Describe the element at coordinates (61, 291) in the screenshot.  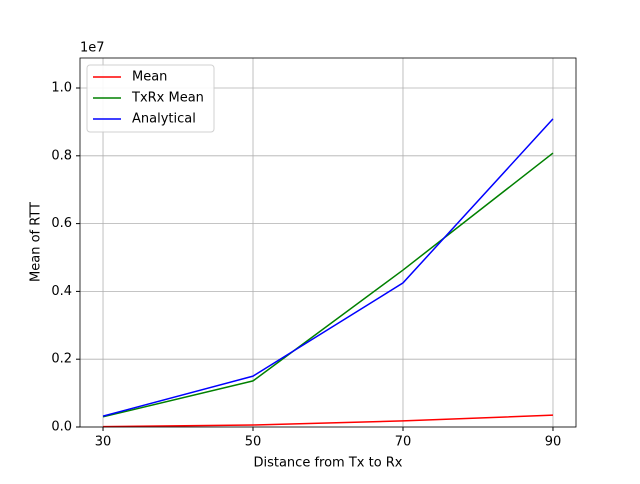
I see `y-tick-label: 0.4` at that location.